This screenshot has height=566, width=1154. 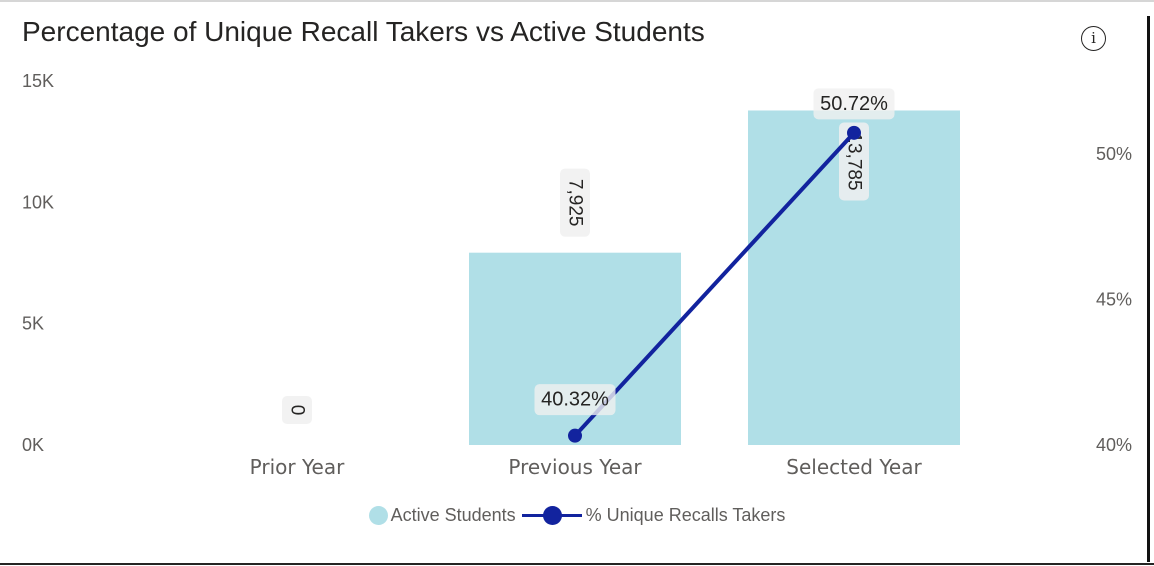 I want to click on info-icon: i, so click(x=1093, y=38).